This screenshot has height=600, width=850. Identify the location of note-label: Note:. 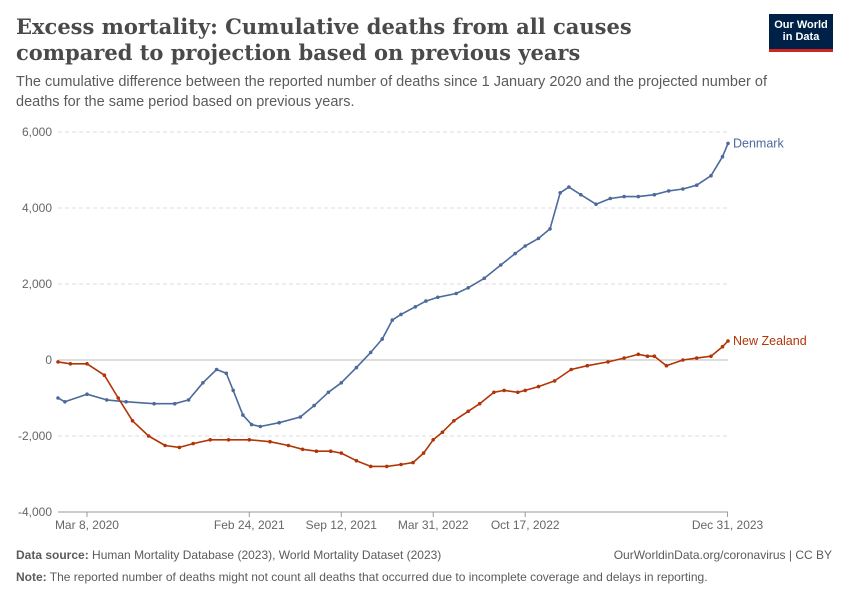
(31, 577).